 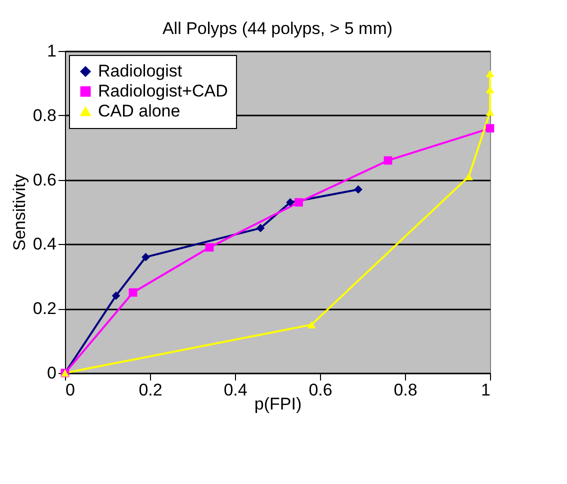 What do you see at coordinates (278, 404) in the screenshot?
I see `x-axis-title: p(FPI)` at bounding box center [278, 404].